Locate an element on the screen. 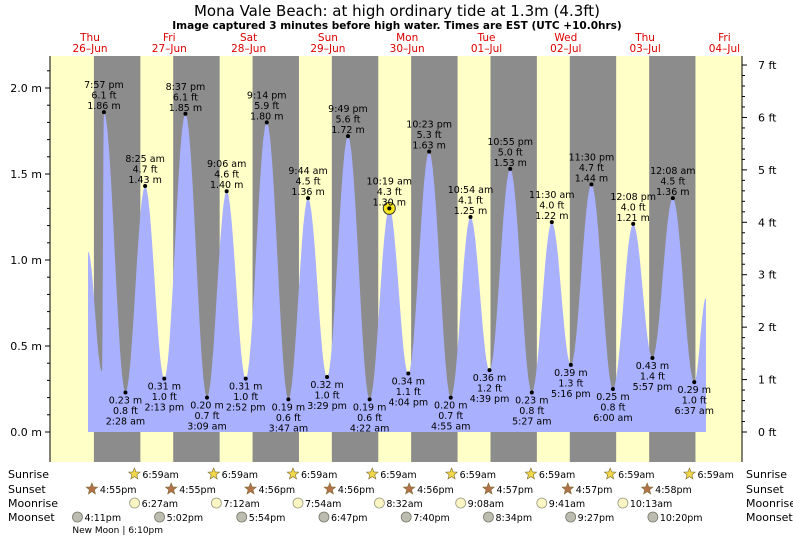 The width and height of the screenshot is (793, 538). tide-label-m: 0.19 m is located at coordinates (369, 407).